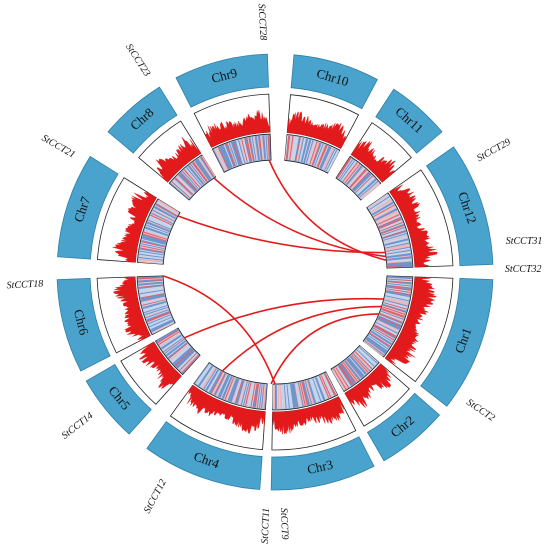  Describe the element at coordinates (320, 467) in the screenshot. I see `chromosome-label: Chr3` at that location.